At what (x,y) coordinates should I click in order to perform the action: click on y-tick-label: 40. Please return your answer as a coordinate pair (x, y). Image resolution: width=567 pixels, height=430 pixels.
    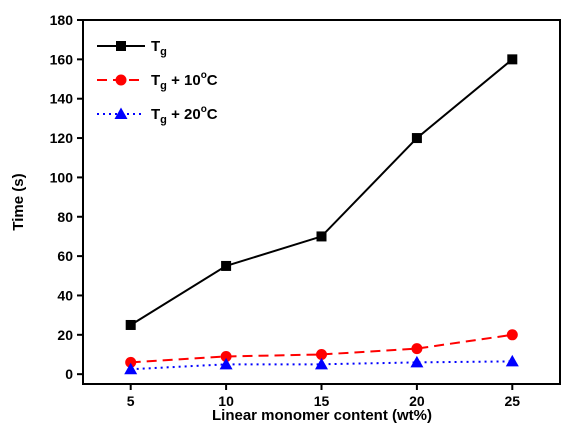
    Looking at the image, I should click on (65, 295).